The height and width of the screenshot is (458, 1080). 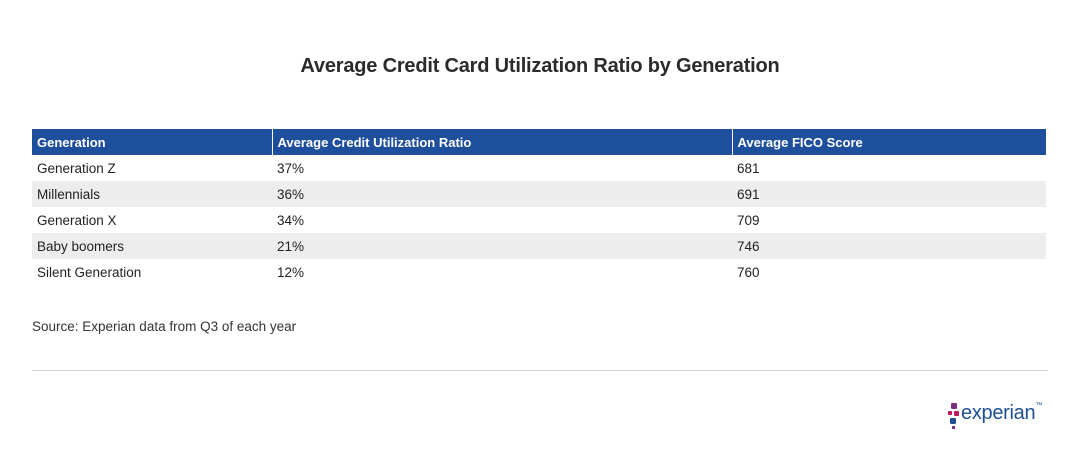 I want to click on table-cell: 709, so click(x=748, y=220).